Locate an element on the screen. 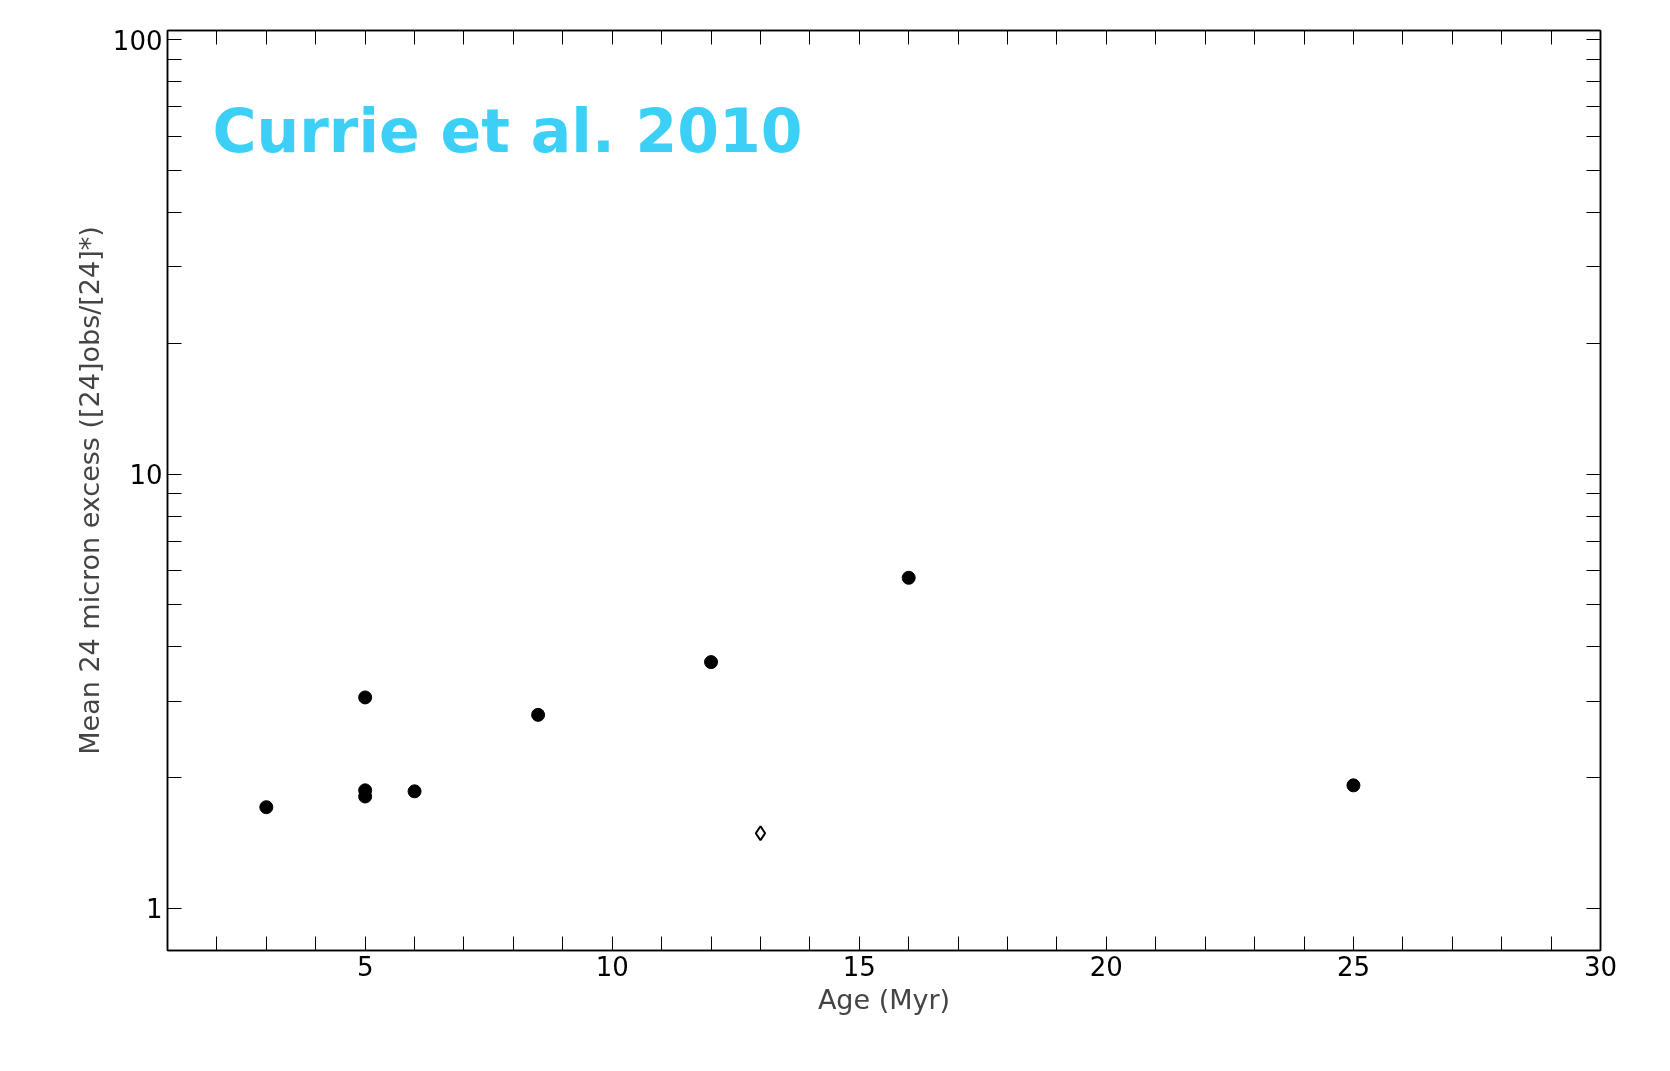 This screenshot has width=1670, height=1071. x-axis-title: Age (Myr) is located at coordinates (884, 999).